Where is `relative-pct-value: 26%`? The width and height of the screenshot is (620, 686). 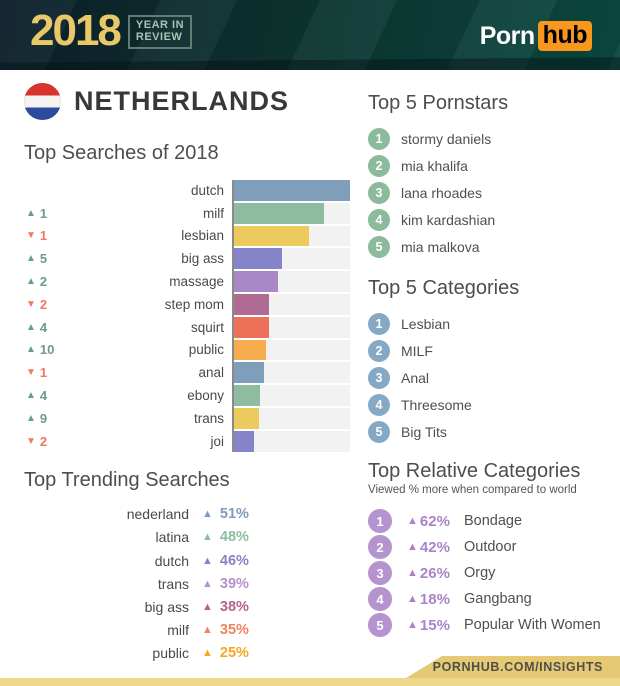 relative-pct-value: 26% is located at coordinates (434, 573).